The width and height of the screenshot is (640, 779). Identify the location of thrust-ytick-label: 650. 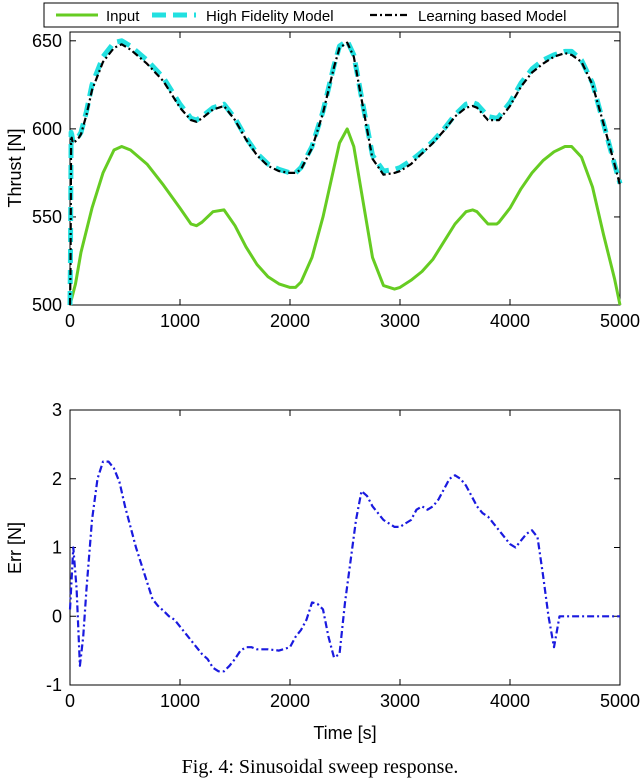
(47, 41).